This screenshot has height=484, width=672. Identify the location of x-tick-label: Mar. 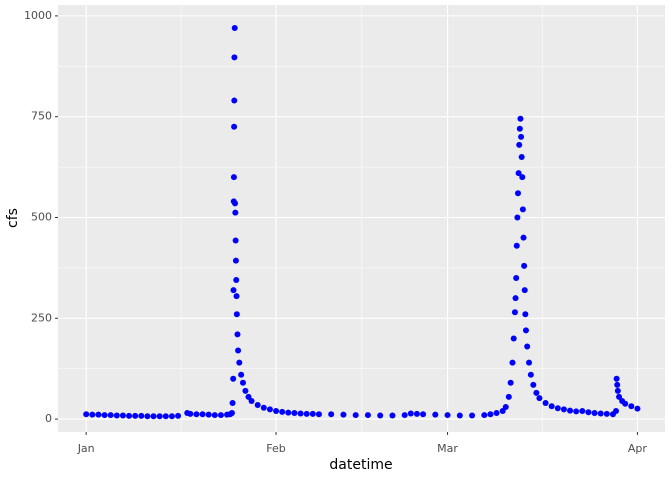
(447, 448).